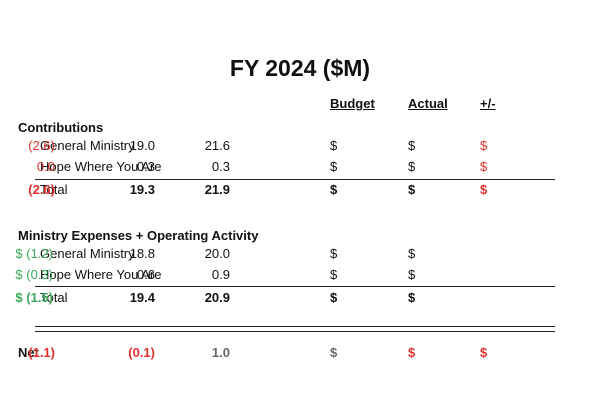 The image size is (600, 400). I want to click on cell: 0.9, so click(220, 274).